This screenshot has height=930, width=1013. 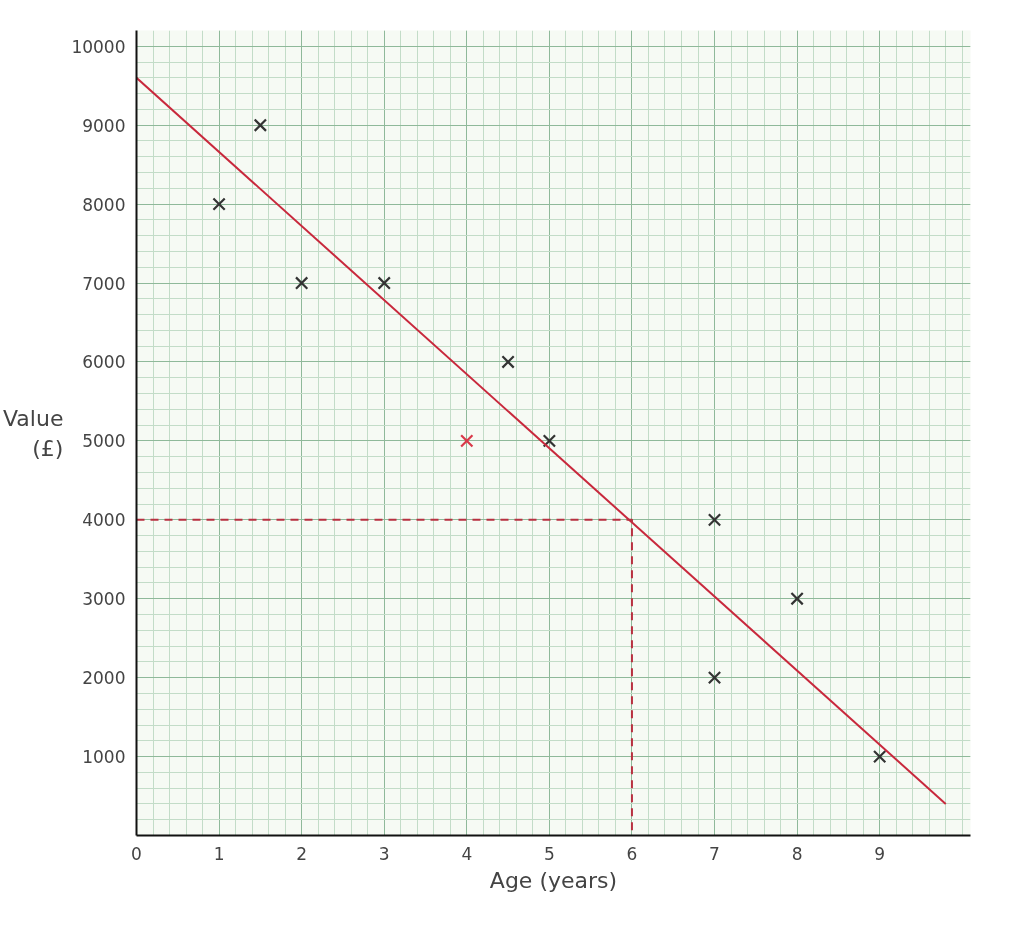 I want to click on x-tick-label: 3, so click(x=384, y=853).